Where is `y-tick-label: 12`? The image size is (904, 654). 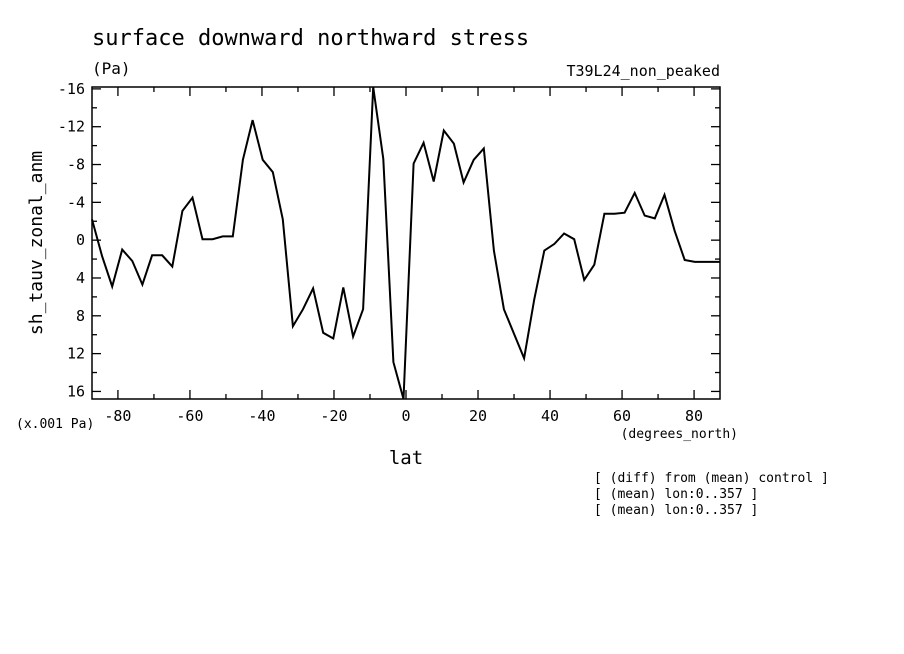 y-tick-label: 12 is located at coordinates (76, 354).